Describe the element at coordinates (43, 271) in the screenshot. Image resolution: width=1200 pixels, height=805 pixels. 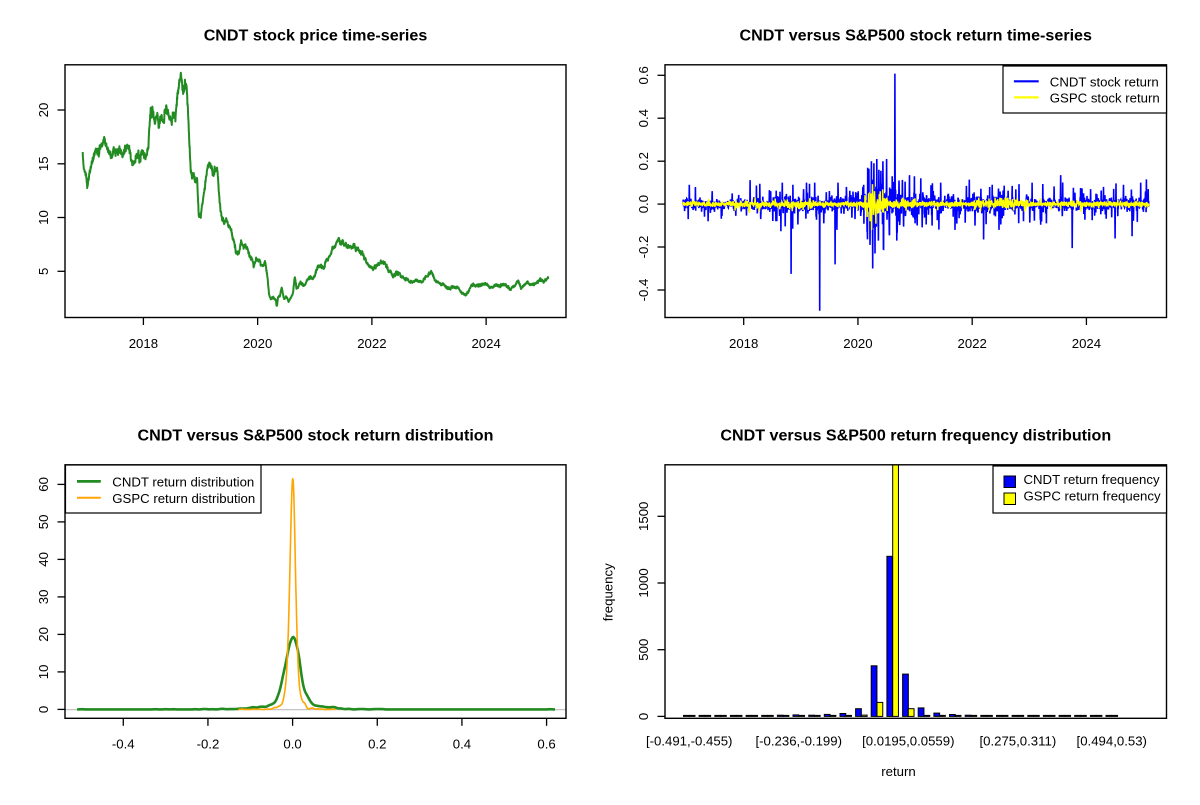
I see `svg-text: 5` at that location.